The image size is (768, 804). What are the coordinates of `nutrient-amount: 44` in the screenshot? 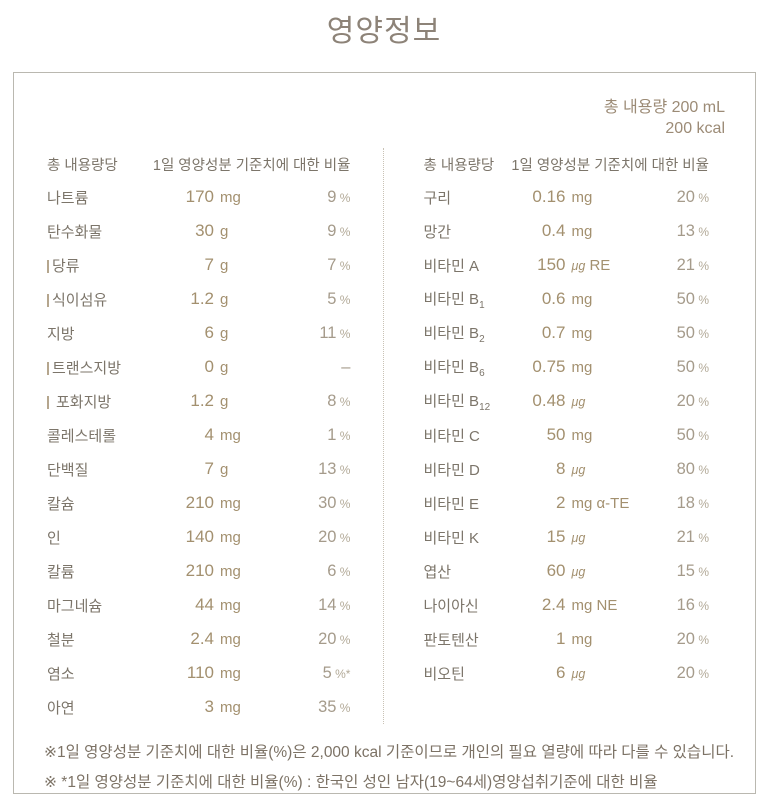 It's located at (204, 604).